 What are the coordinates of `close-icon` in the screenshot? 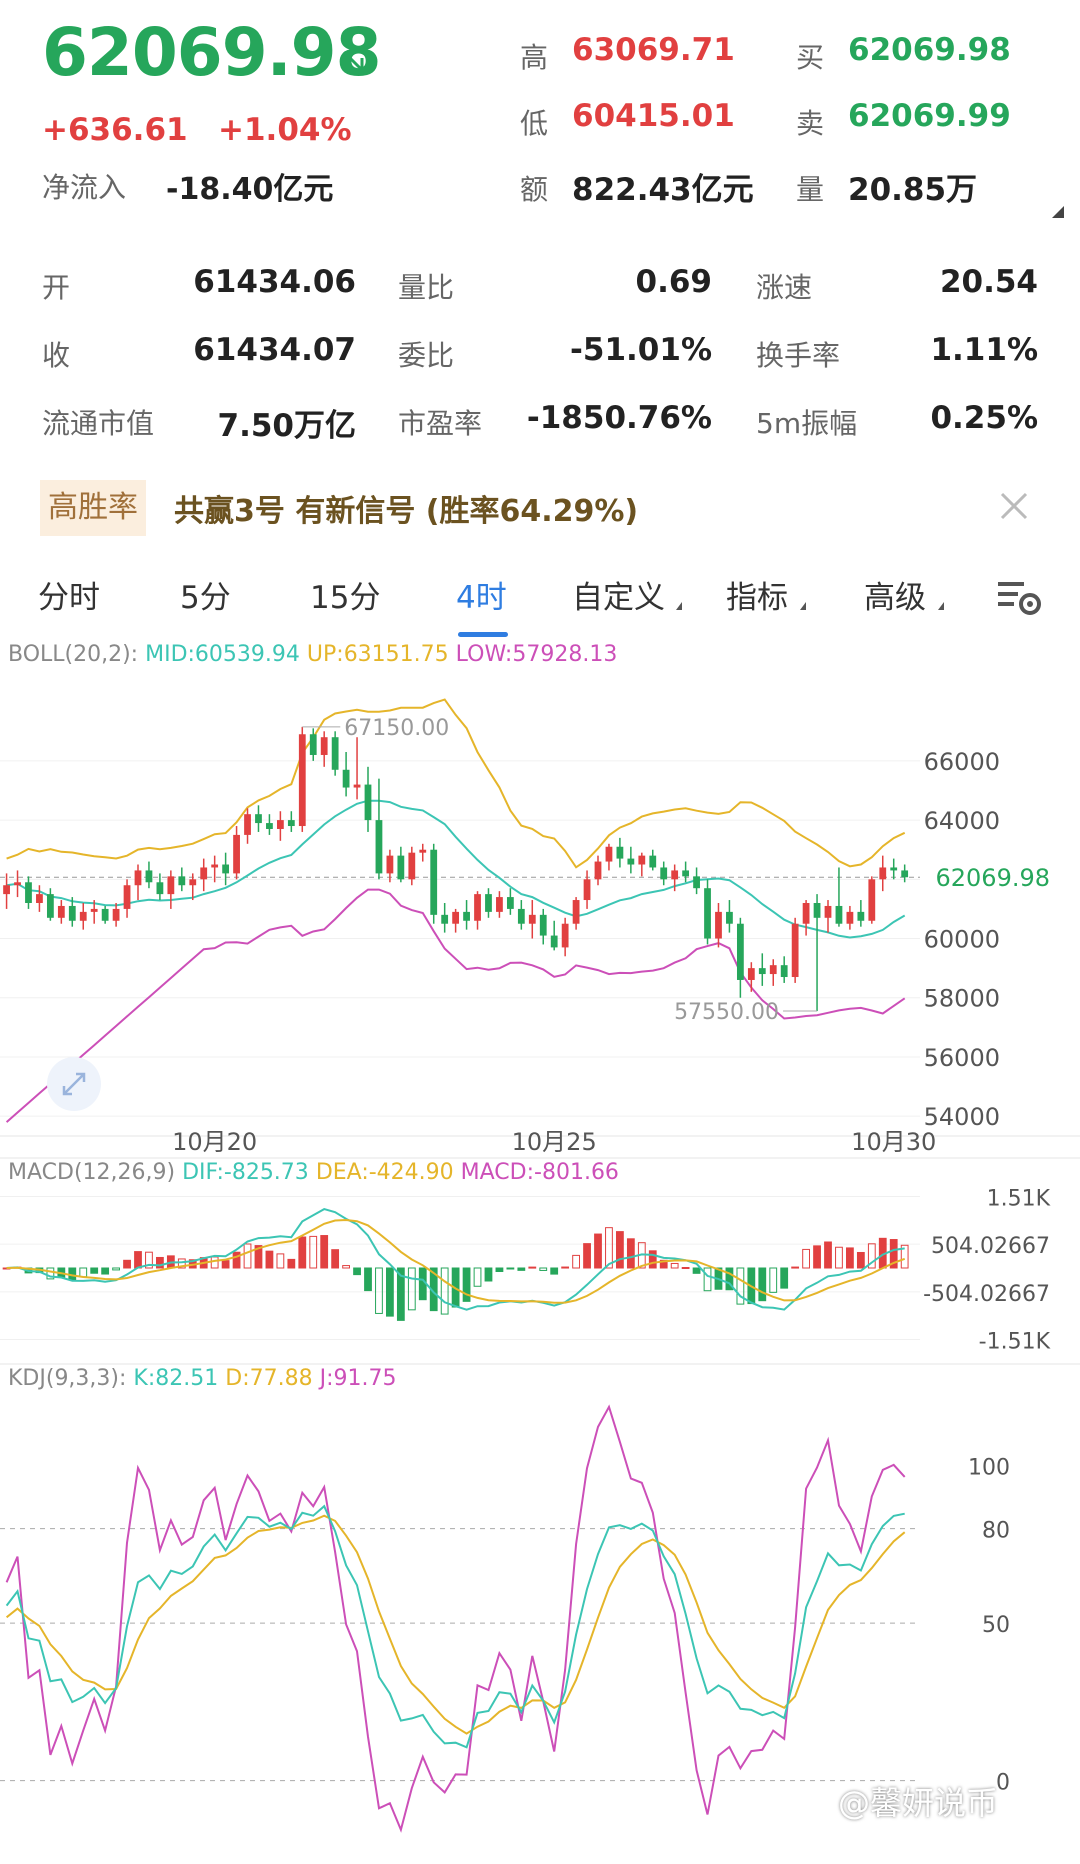 It's located at (1014, 506).